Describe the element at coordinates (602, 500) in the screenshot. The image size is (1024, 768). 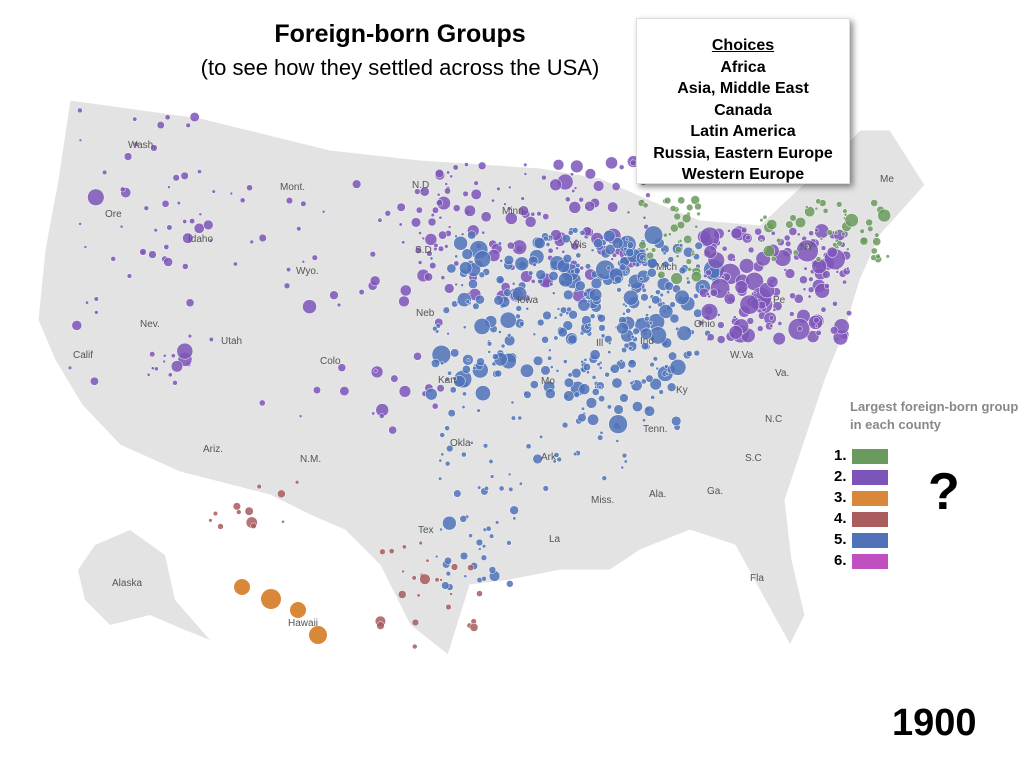
I see `state-label: Miss.` at that location.